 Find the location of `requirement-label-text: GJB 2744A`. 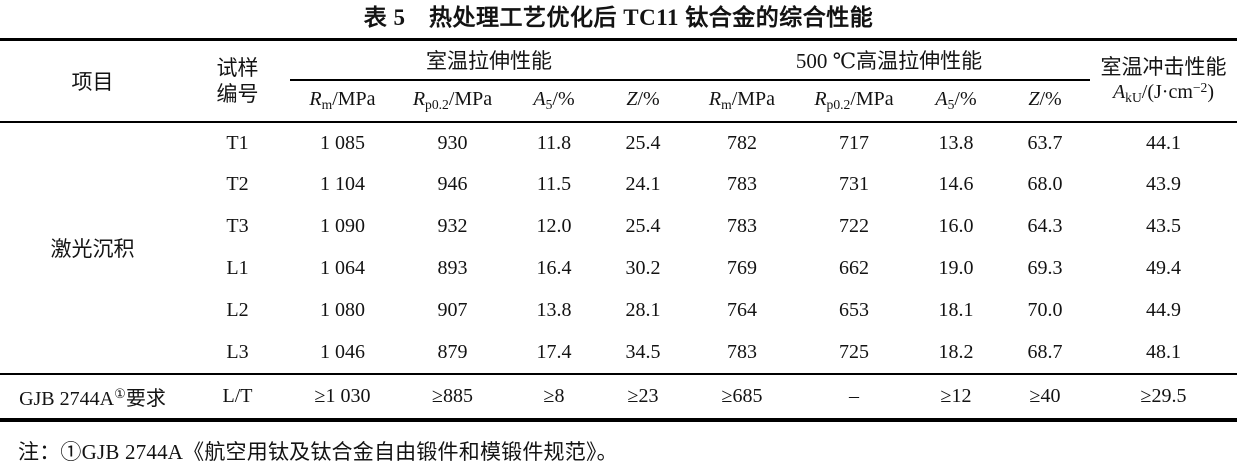

requirement-label-text: GJB 2744A is located at coordinates (67, 398).